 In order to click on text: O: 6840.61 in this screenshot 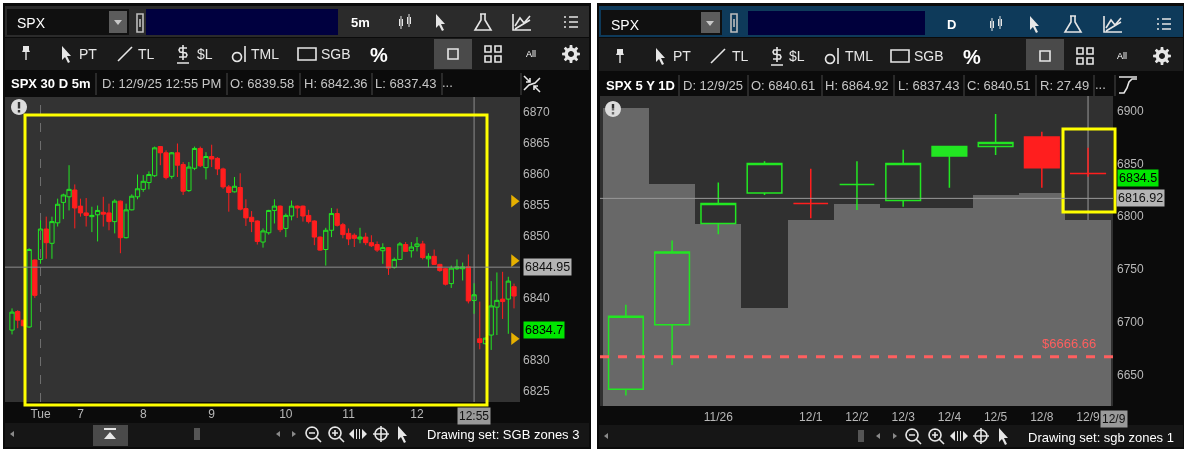, I will do `click(783, 85)`.